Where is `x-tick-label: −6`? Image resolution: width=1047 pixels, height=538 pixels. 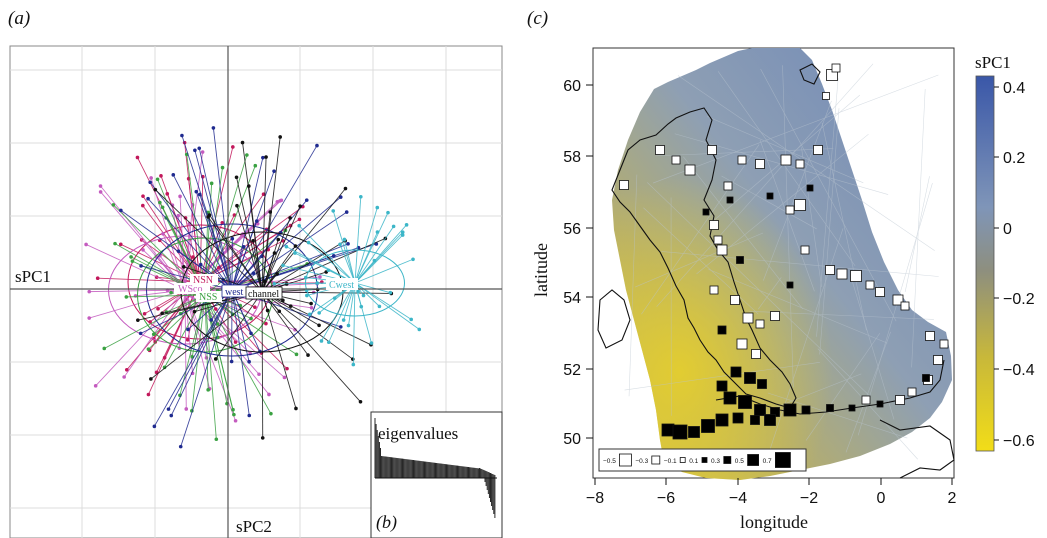
x-tick-label: −6 is located at coordinates (666, 498).